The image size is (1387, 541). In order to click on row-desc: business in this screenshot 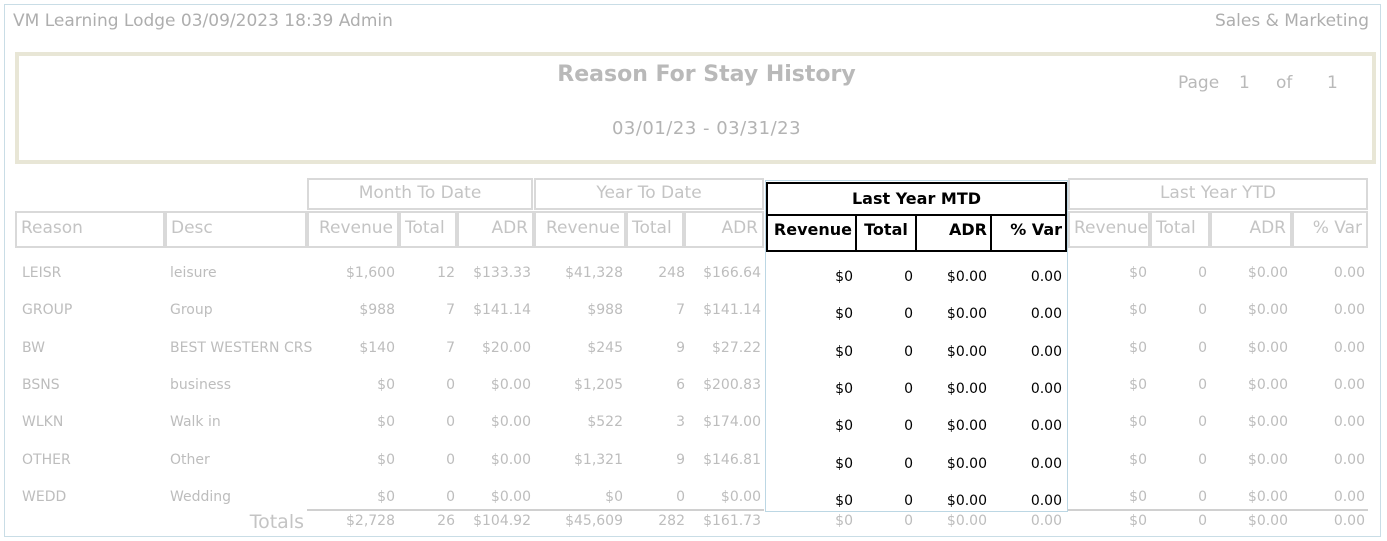, I will do `click(201, 385)`.